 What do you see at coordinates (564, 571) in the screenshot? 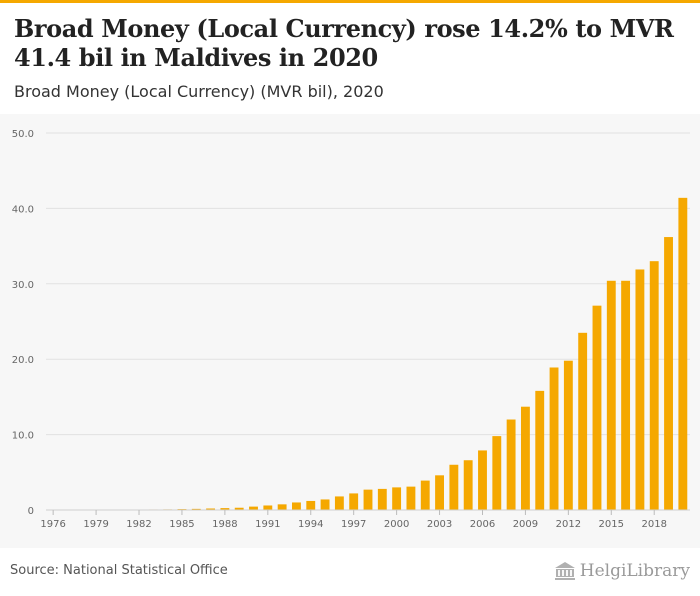
I see `library-building-icon` at bounding box center [564, 571].